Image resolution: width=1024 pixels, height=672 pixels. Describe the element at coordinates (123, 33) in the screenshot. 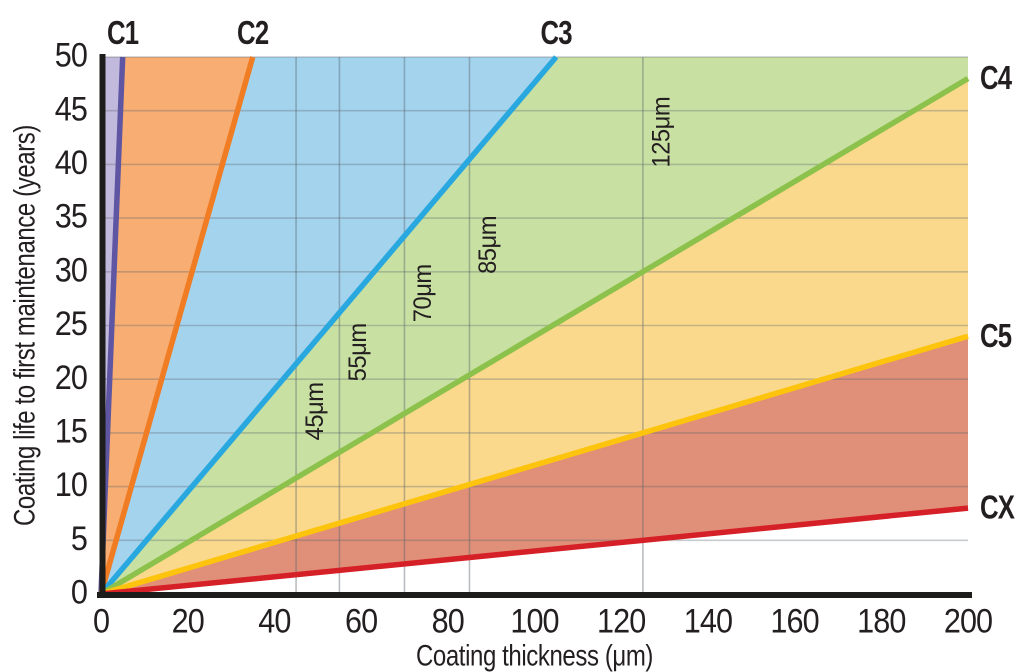

I see `label-c1: C1` at that location.